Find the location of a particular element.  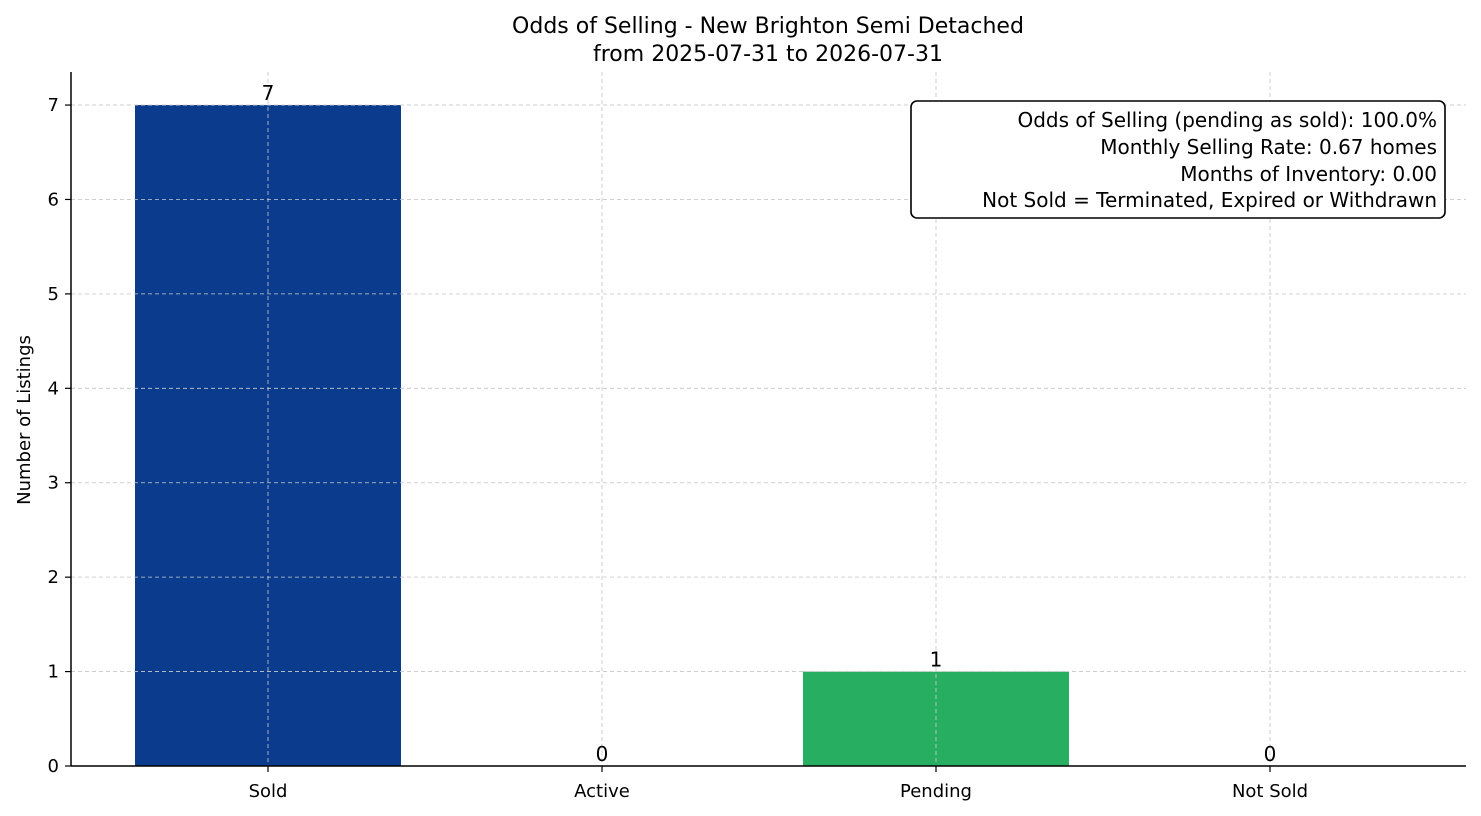

x-tick-label: Active is located at coordinates (602, 791).